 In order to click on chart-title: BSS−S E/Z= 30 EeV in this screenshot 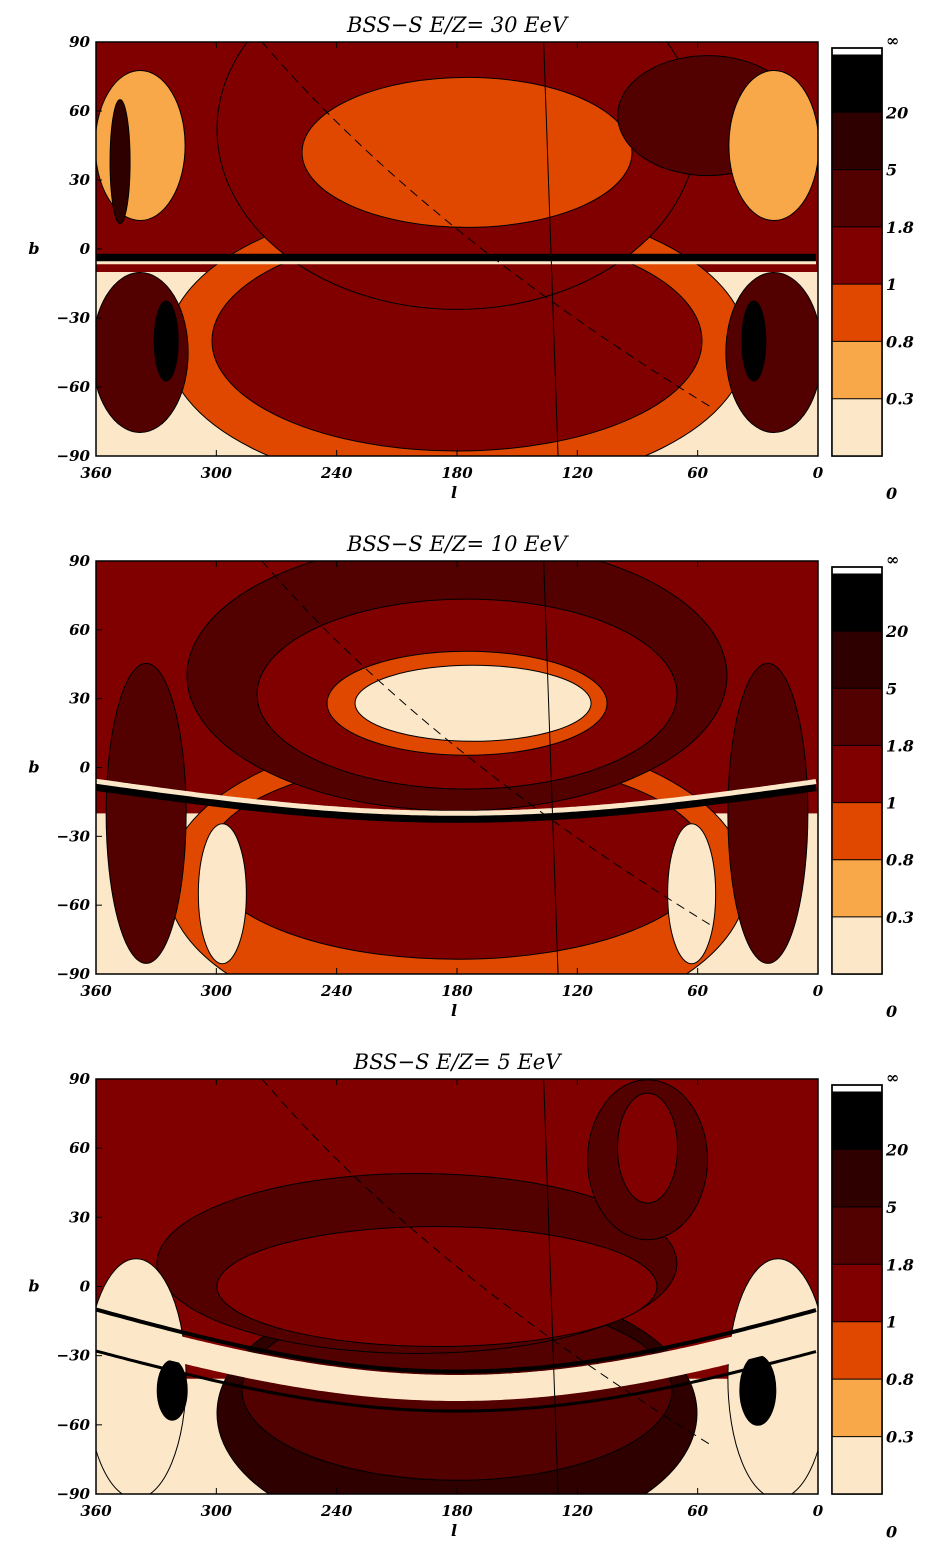, I will do `click(457, 25)`.